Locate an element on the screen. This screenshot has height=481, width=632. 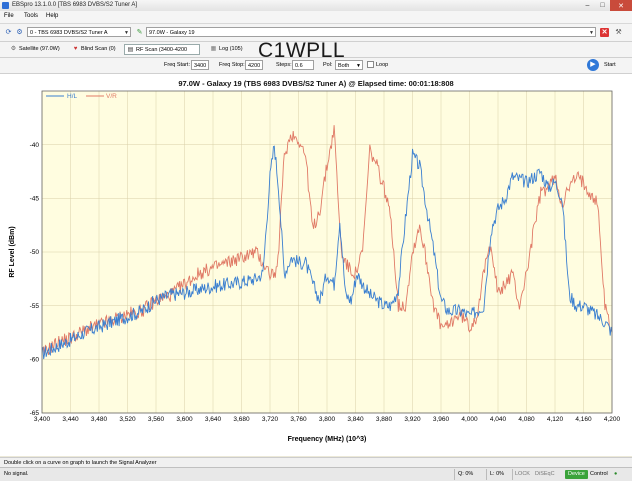
x-tick-label: 3,600 is located at coordinates (184, 419).